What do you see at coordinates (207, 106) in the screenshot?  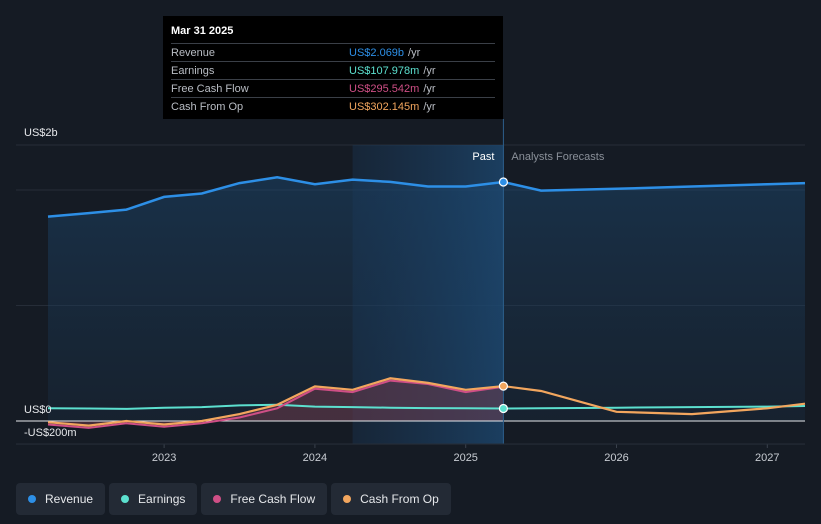 I see `tooltip-row-label: Cash From Op` at bounding box center [207, 106].